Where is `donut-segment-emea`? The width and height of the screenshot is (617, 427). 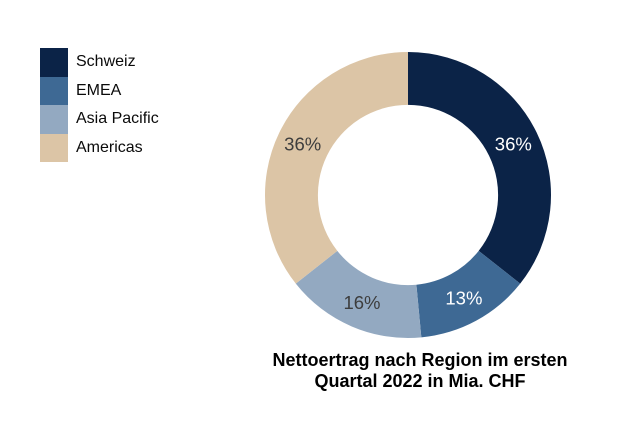
donut-segment-emea is located at coordinates (468, 294).